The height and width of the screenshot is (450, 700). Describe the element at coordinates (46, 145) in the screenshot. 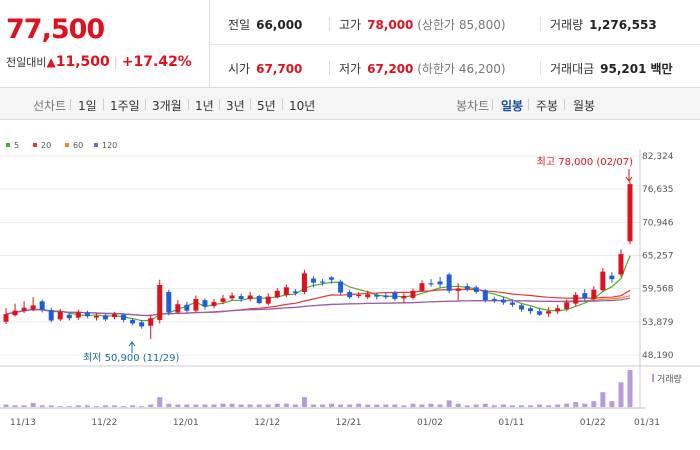

I see `legend-label-ma20: 20` at that location.